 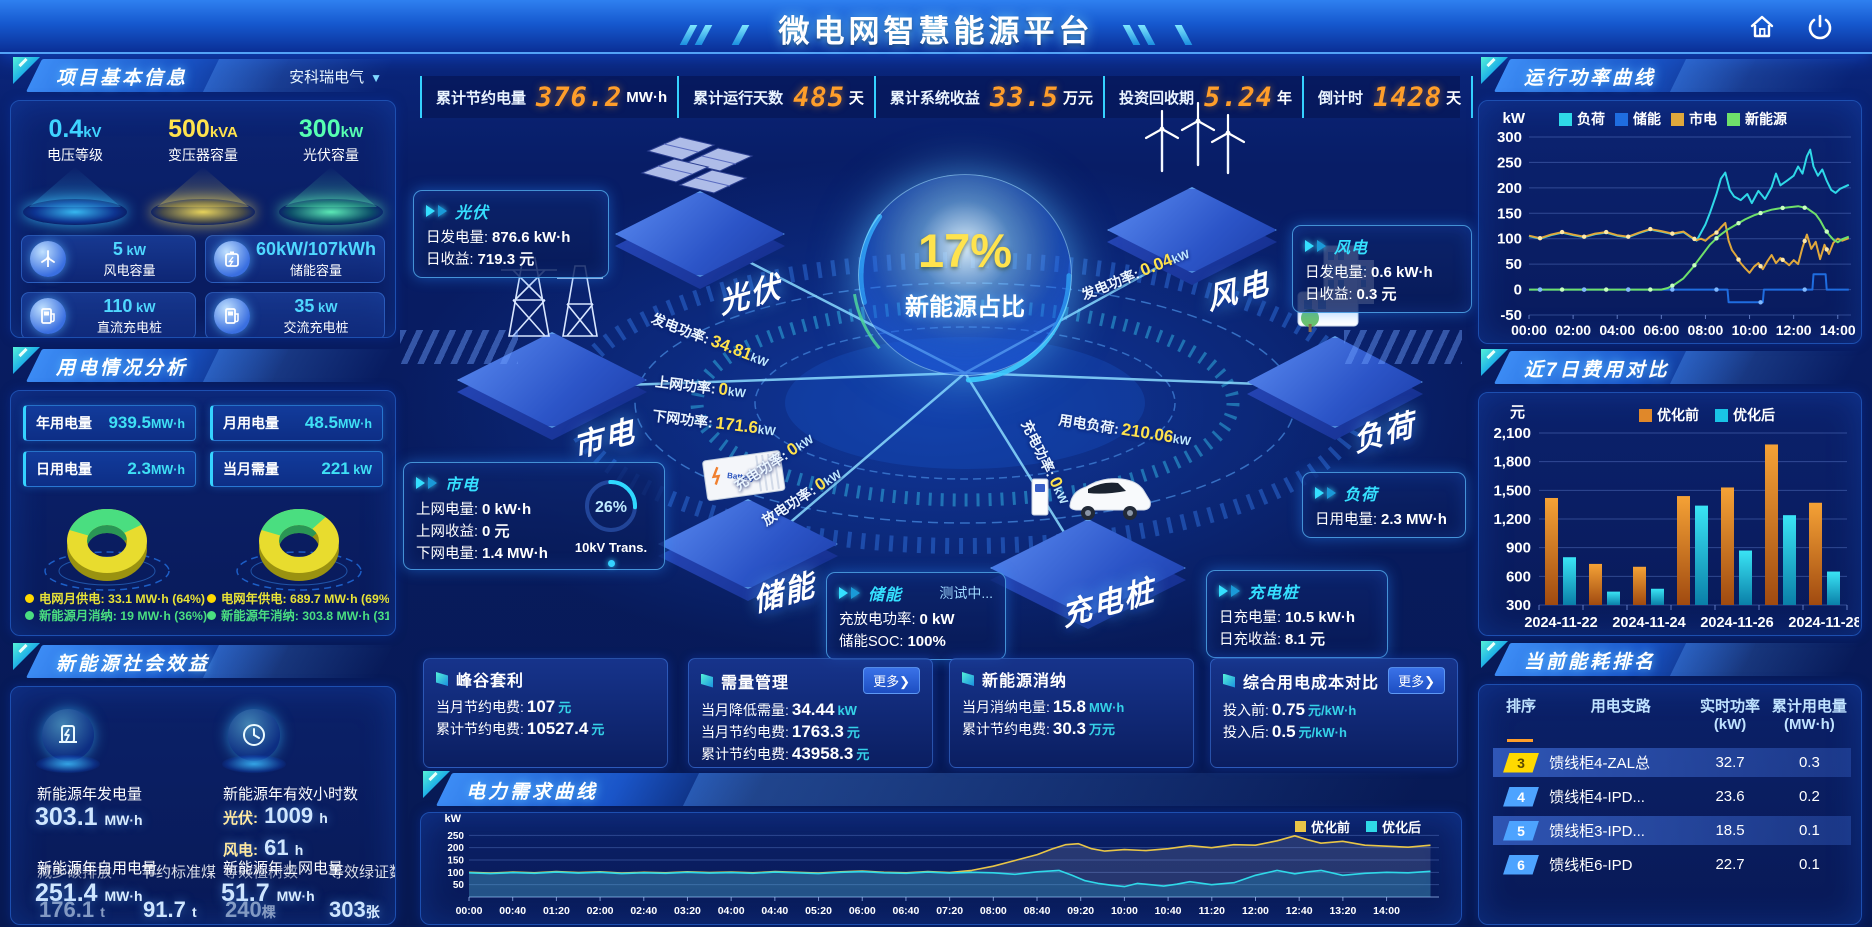 I want to click on panel-title-cost-compare: 近7日费用对比, so click(x=1597, y=370).